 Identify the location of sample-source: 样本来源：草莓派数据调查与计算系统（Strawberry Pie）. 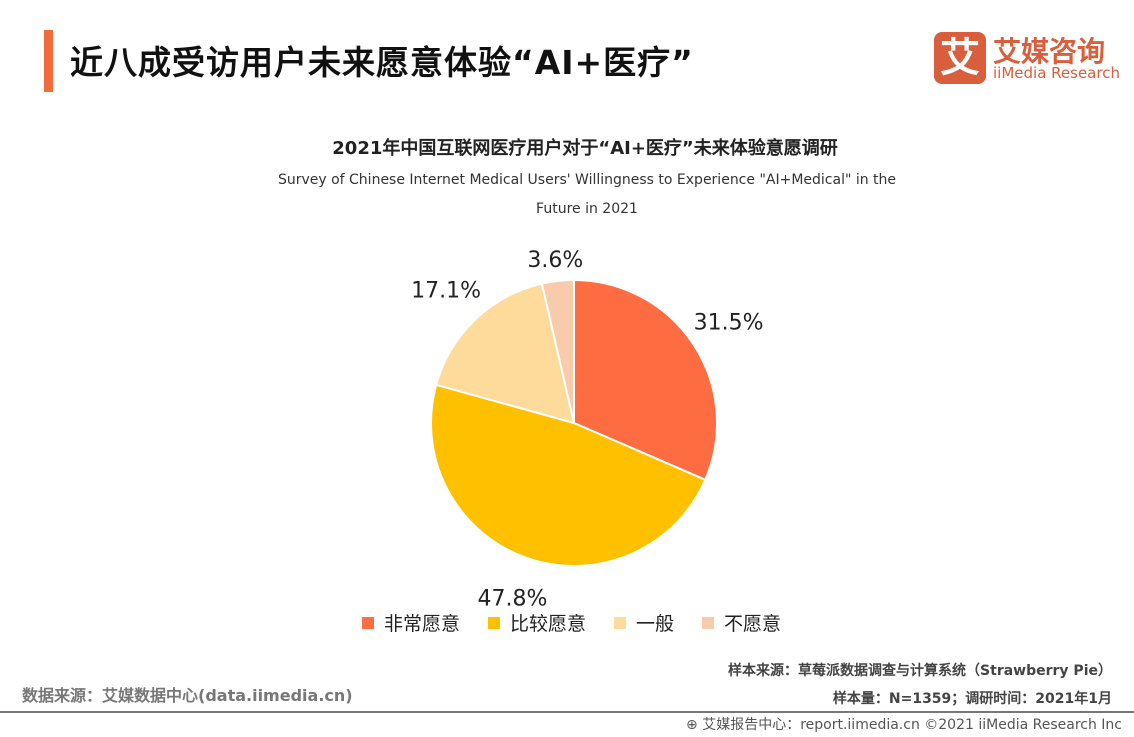
(920, 671).